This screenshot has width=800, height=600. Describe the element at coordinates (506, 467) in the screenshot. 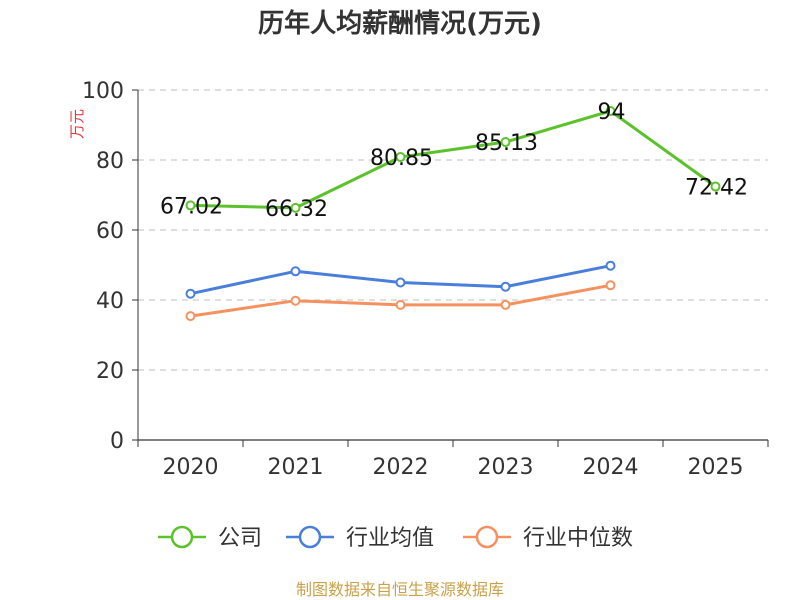

I see `x-tick-label: 2023` at that location.